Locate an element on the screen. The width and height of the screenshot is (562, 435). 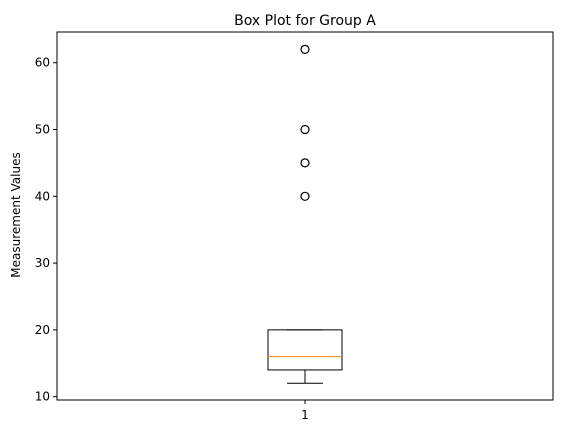
y-tick-label: 30 is located at coordinates (42, 263).